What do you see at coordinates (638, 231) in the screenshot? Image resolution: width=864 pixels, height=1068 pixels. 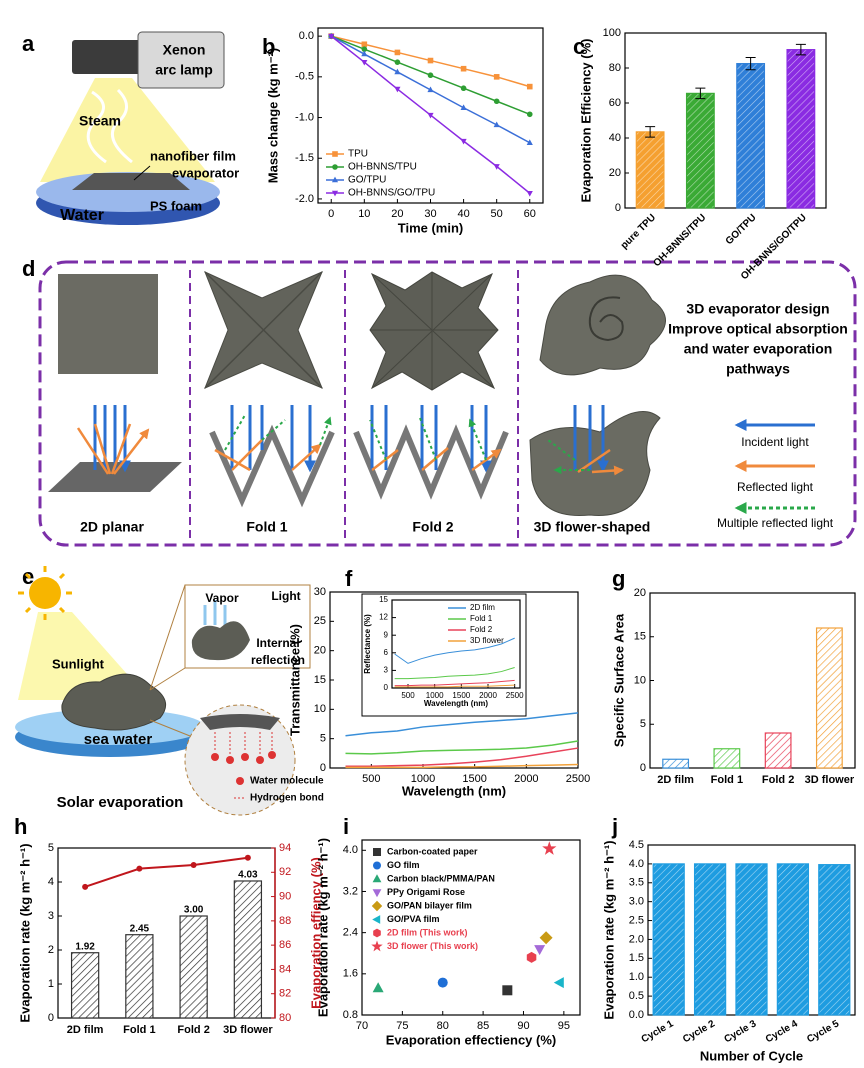 I see `x-tick-label: pure TPU` at bounding box center [638, 231].